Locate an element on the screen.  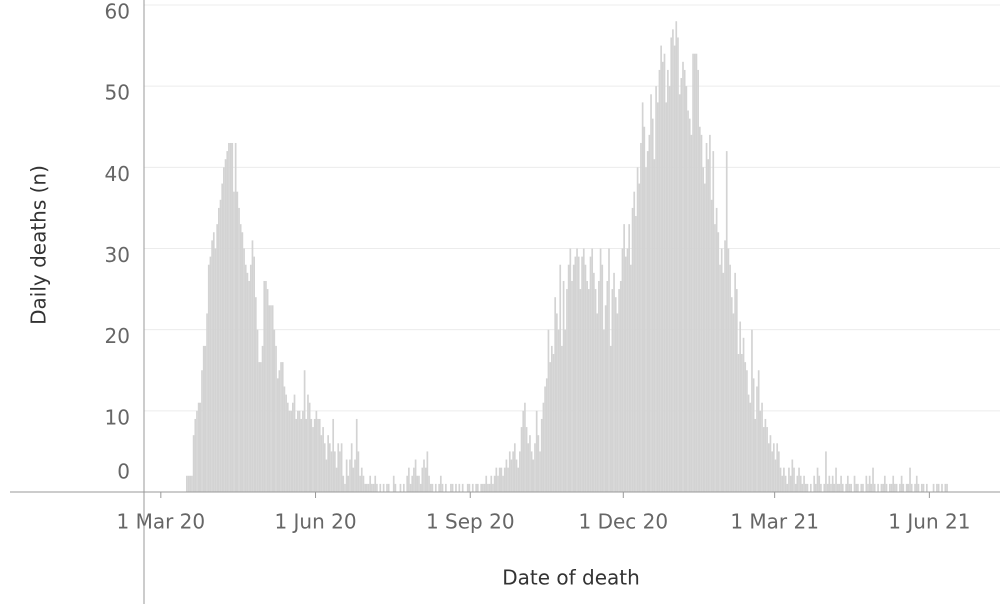
y-tick-label: 40 is located at coordinates (117, 174).